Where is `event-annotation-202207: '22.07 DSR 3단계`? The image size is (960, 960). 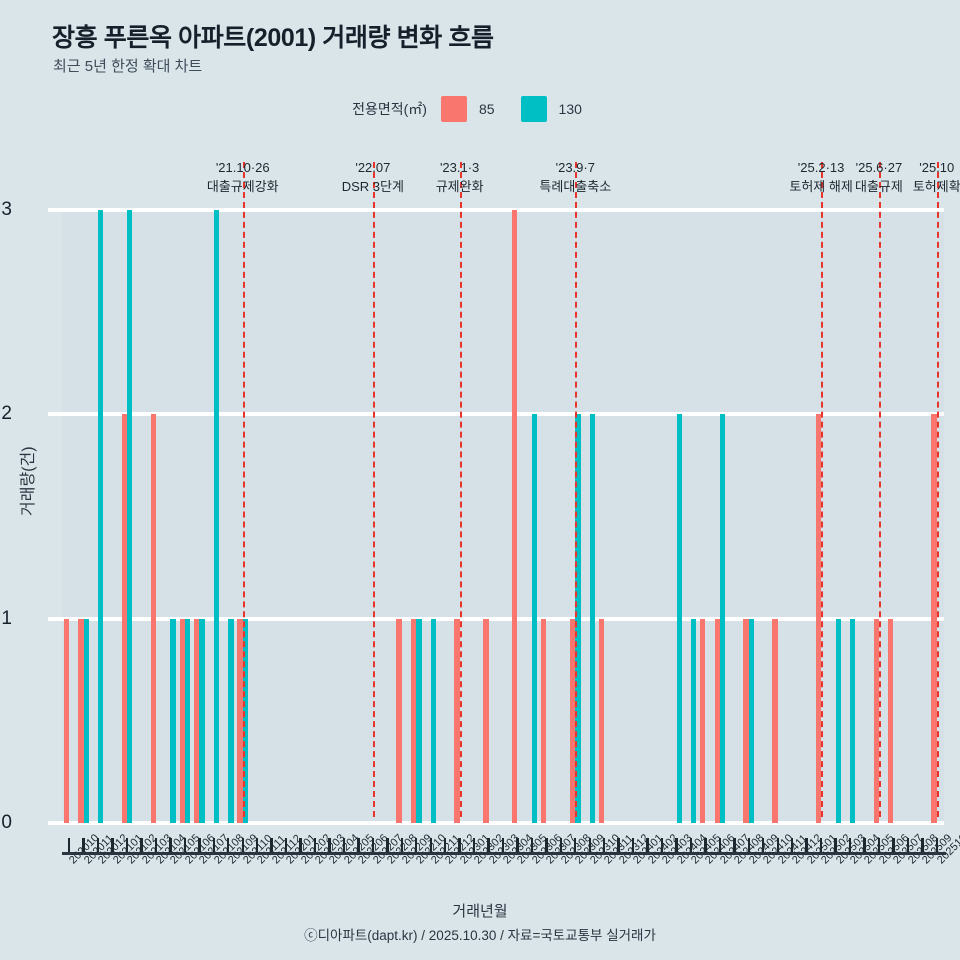 event-annotation-202207: '22.07 DSR 3단계 is located at coordinates (373, 178).